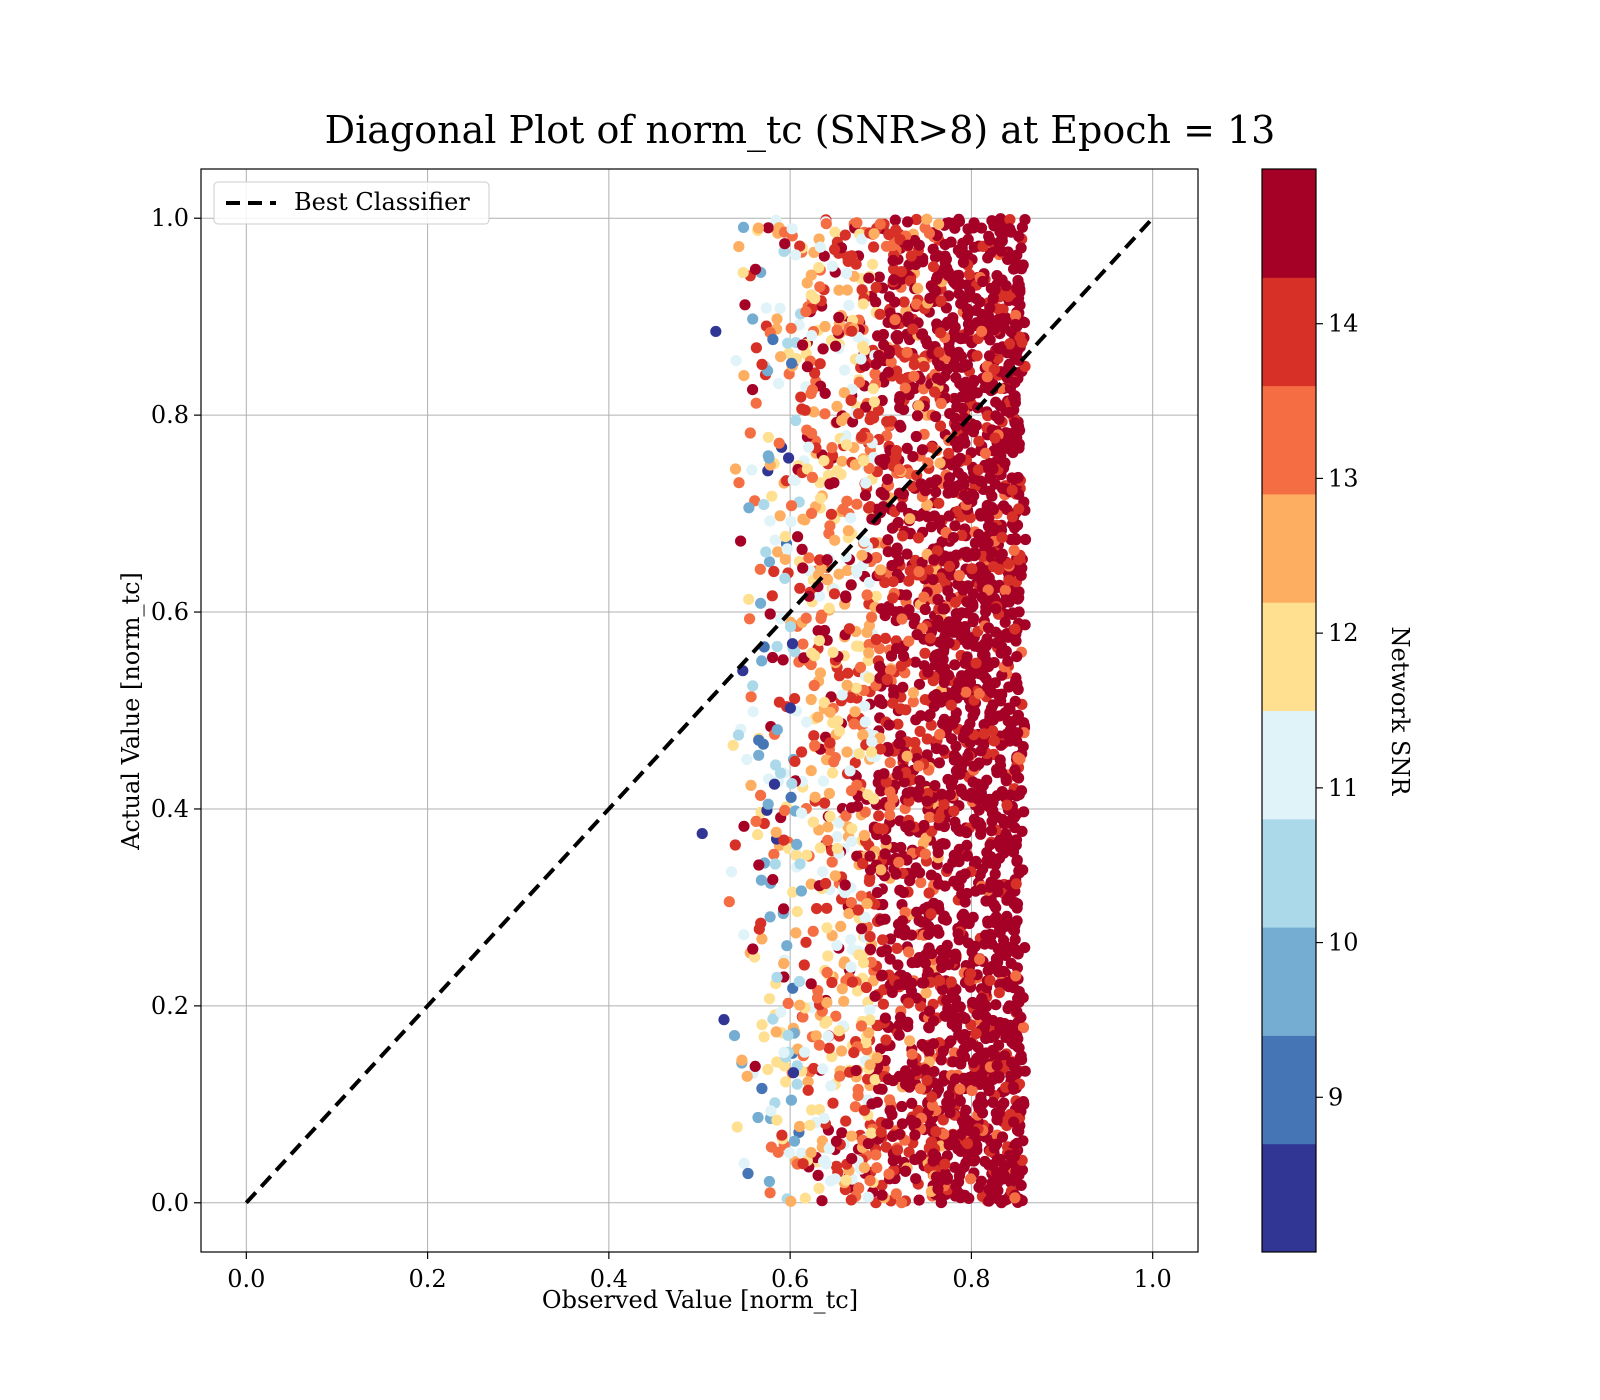 This screenshot has width=1600, height=1400. I want to click on x-axis-label: Observed Value [norm_tc], so click(700, 1300).